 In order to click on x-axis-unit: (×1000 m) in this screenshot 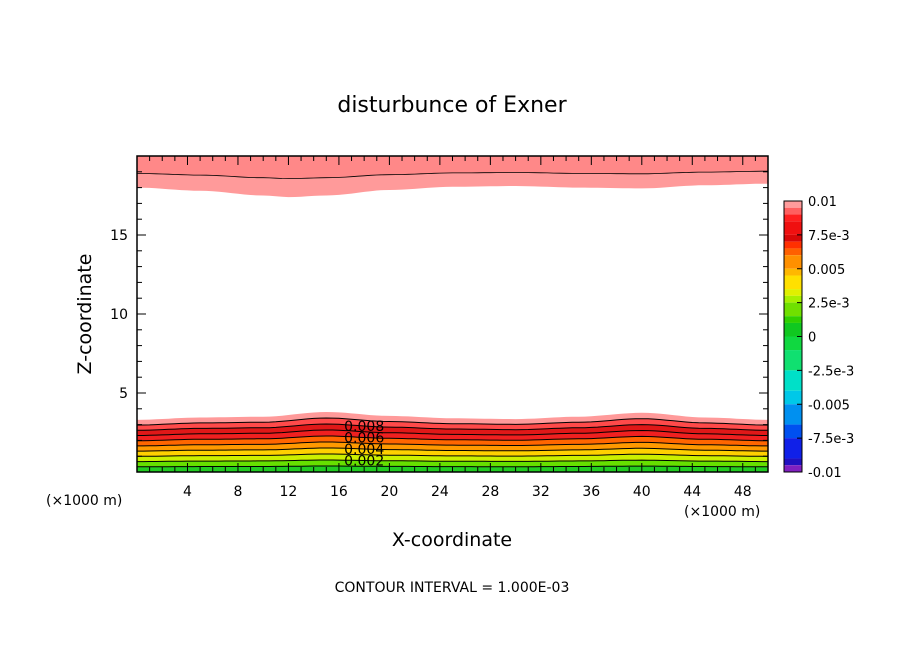, I will do `click(722, 512)`.